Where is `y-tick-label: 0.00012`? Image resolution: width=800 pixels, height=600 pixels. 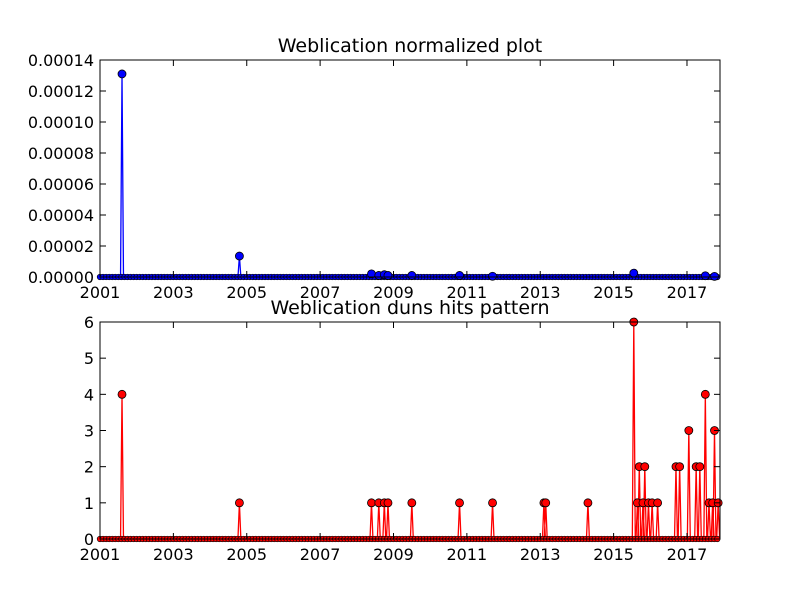 y-tick-label: 0.00012 is located at coordinates (61, 91).